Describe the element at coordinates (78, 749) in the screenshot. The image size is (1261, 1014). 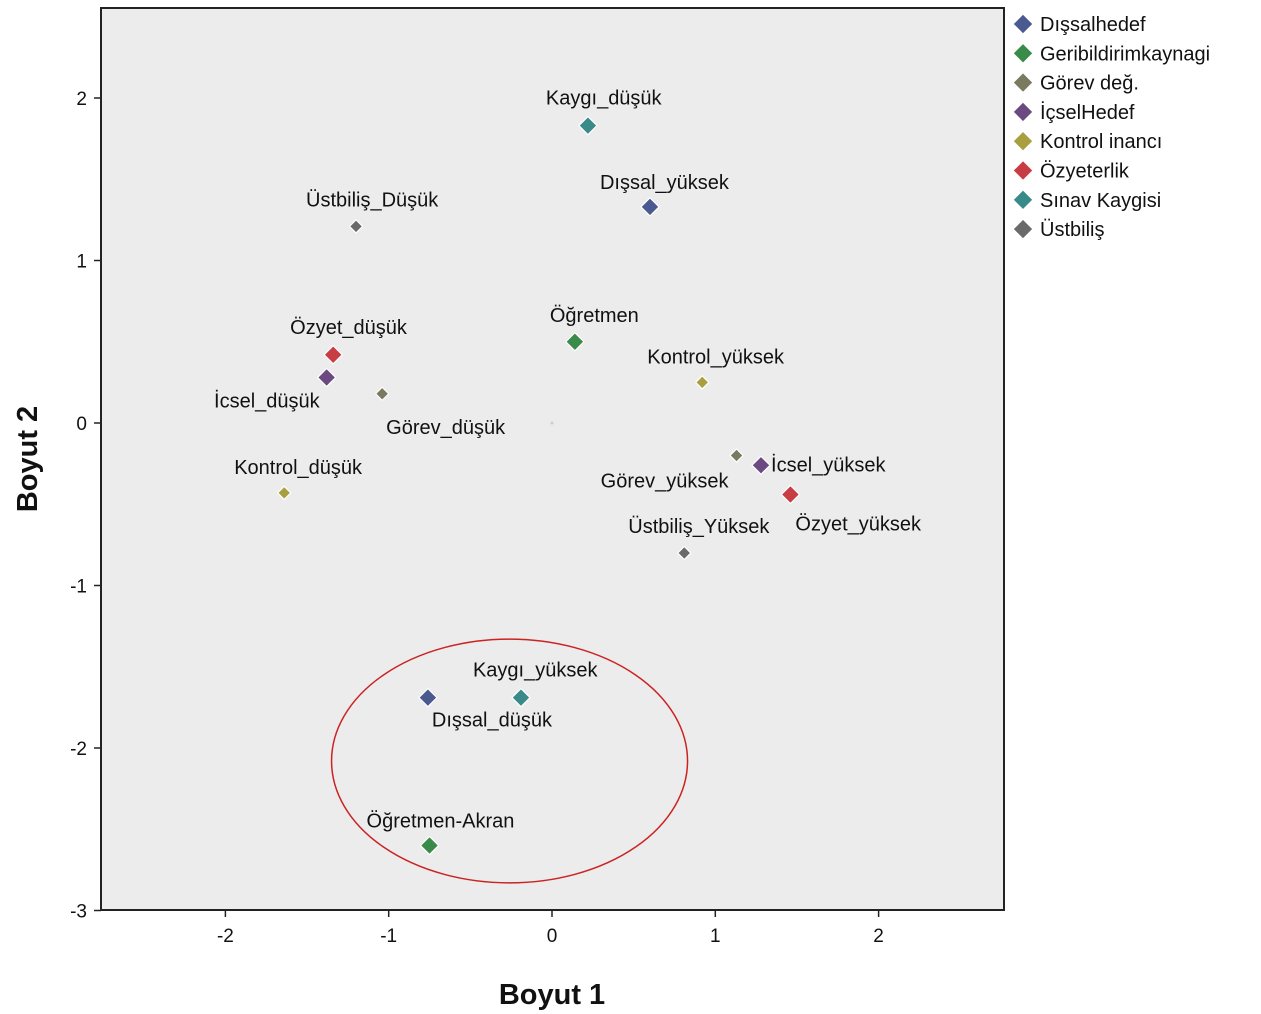
I see `y-tick-label: -2` at that location.